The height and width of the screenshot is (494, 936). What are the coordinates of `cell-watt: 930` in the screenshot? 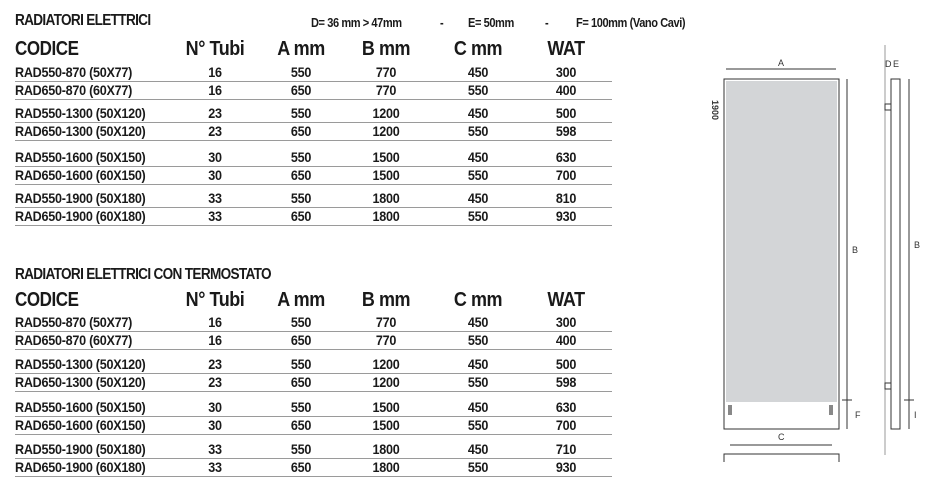 It's located at (566, 216).